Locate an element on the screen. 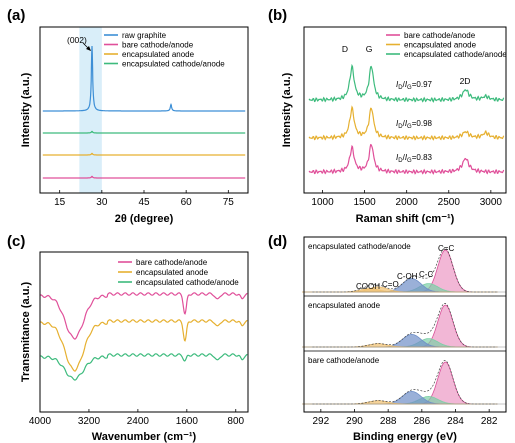  panel-c-y-axis-label: Transmitance (a.u.) is located at coordinates (26, 332).